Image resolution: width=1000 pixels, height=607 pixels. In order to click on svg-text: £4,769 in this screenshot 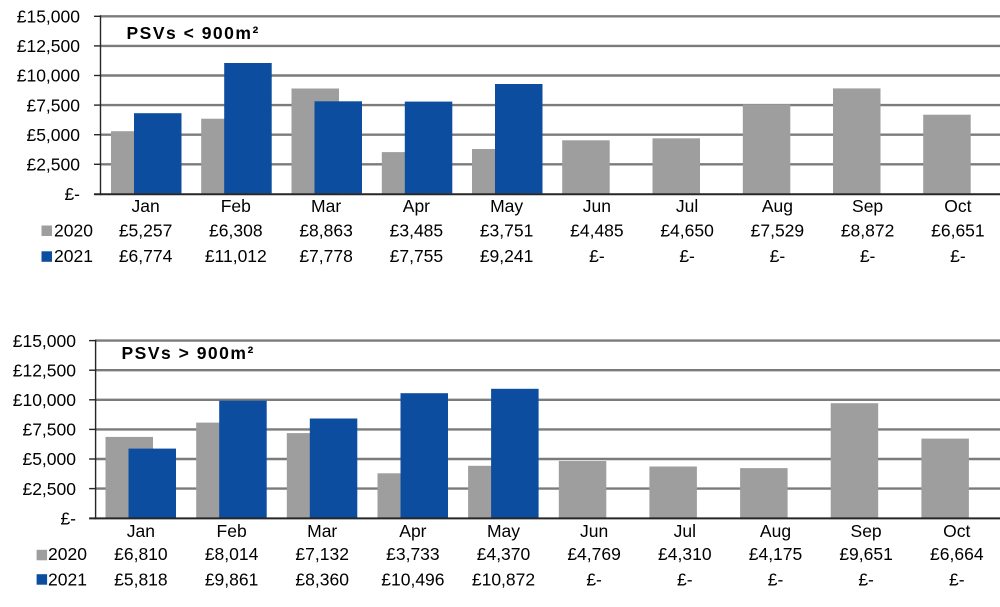, I will do `click(594, 554)`.